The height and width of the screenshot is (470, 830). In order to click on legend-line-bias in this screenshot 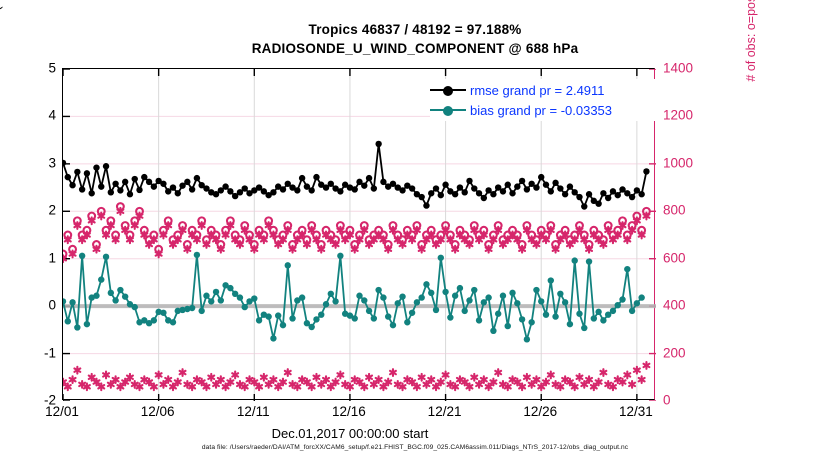, I will do `click(448, 111)`.